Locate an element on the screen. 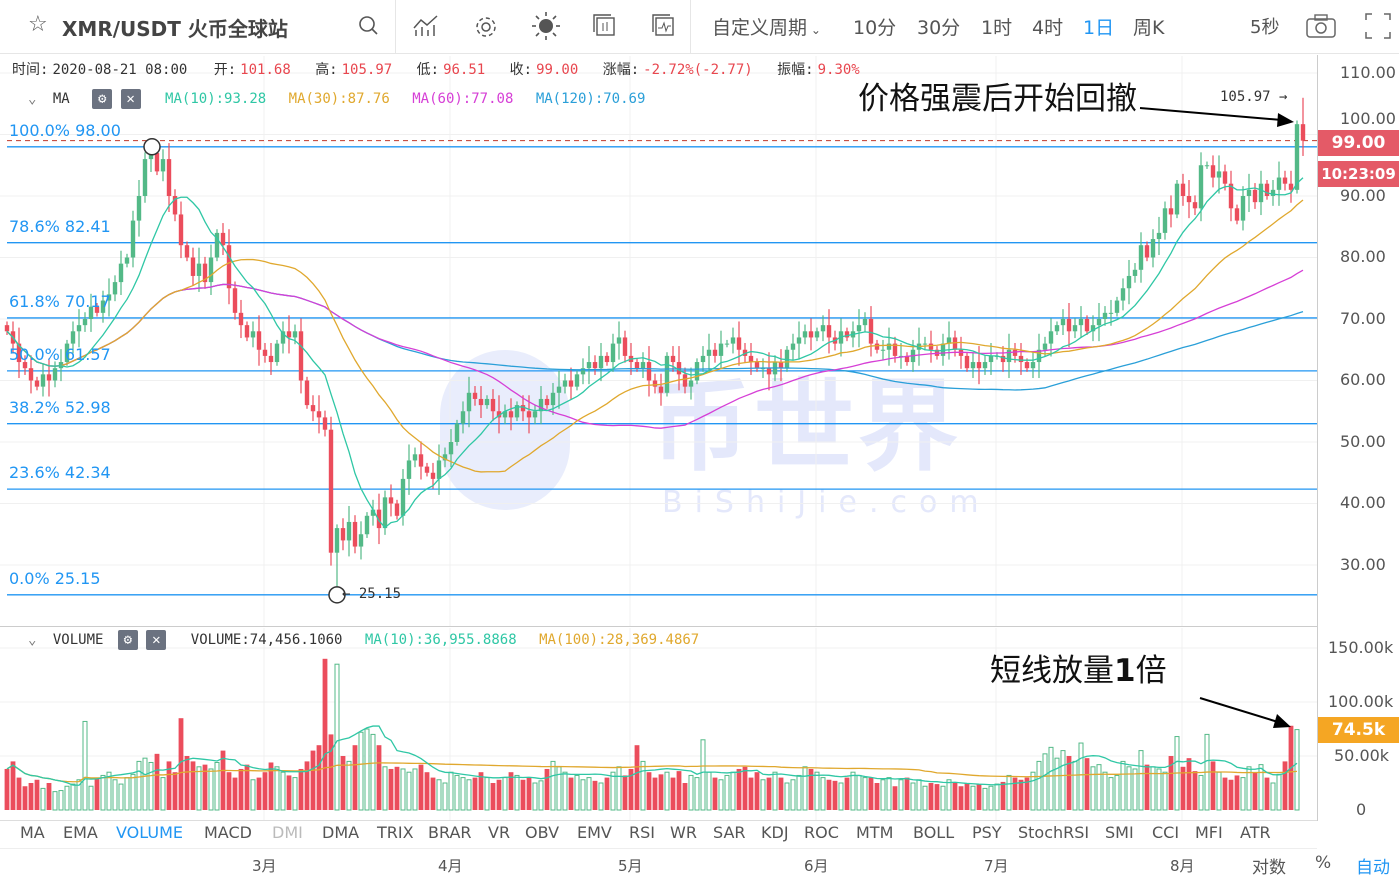  fib-label: 61.8% 70.17 is located at coordinates (60, 301).